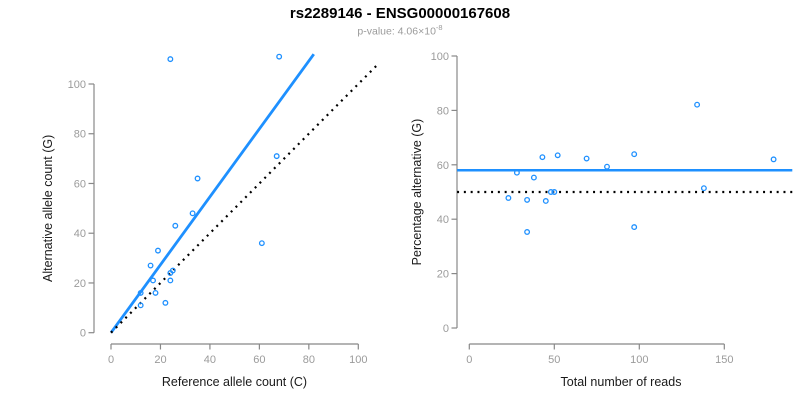 Image resolution: width=800 pixels, height=400 pixels. I want to click on figure-subtitle: p-value: 4.06×10-8, so click(400, 30).